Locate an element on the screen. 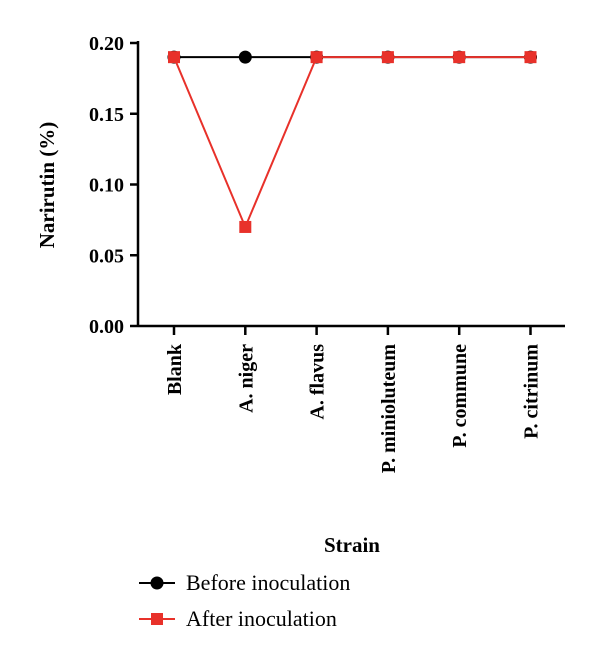 The width and height of the screenshot is (598, 660). x-tick-label: P. commune is located at coordinates (460, 396).